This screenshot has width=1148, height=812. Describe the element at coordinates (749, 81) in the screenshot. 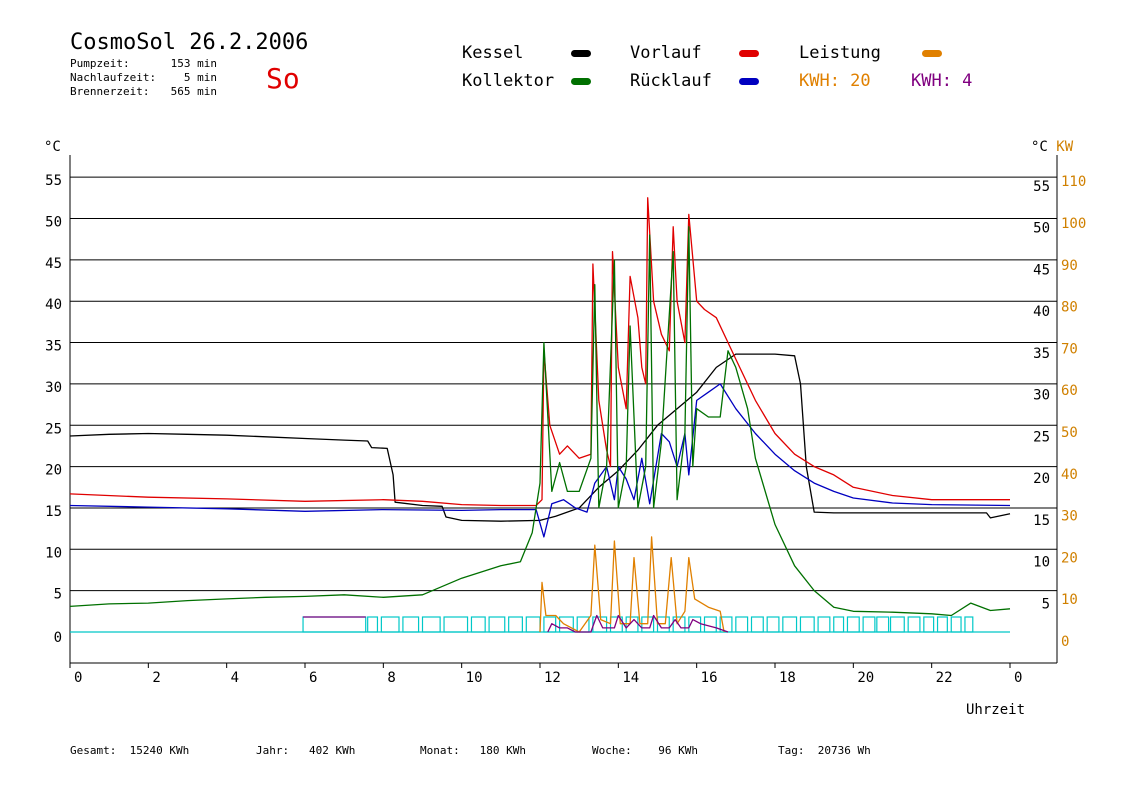

I see `legend-ruecklauf-swatch` at that location.